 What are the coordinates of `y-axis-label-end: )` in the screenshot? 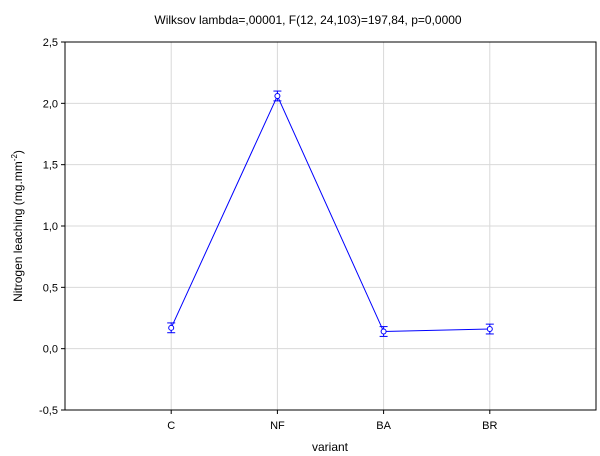 It's located at (18, 152).